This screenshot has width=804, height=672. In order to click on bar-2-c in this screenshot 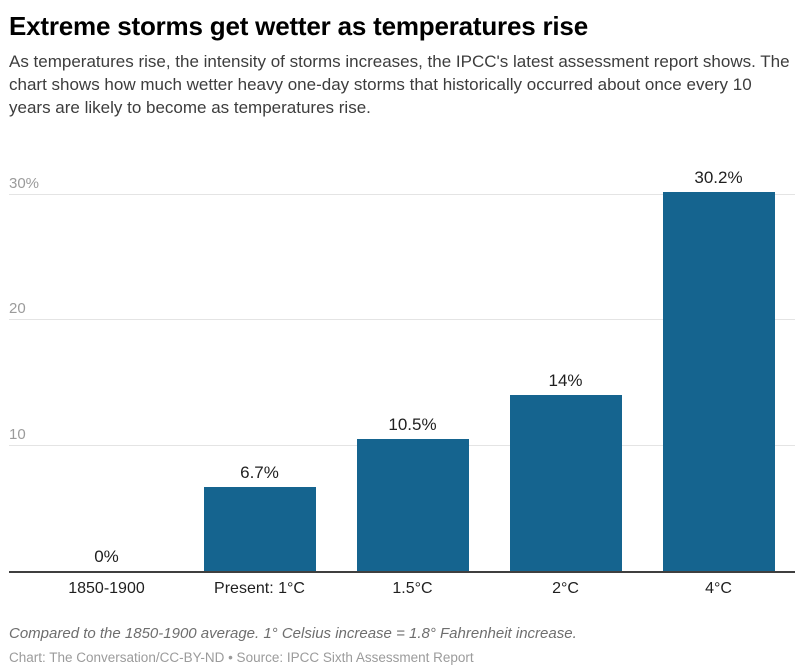, I will do `click(565, 483)`.